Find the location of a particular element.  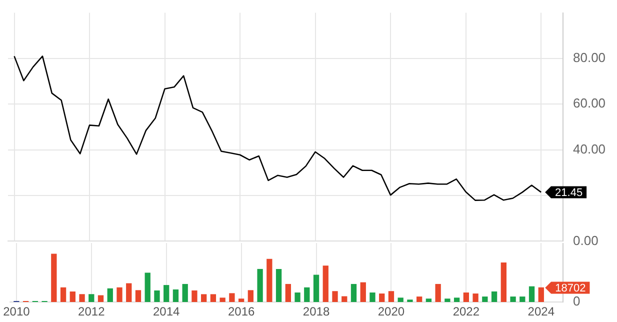

x-tick-label: 2022 is located at coordinates (466, 311).